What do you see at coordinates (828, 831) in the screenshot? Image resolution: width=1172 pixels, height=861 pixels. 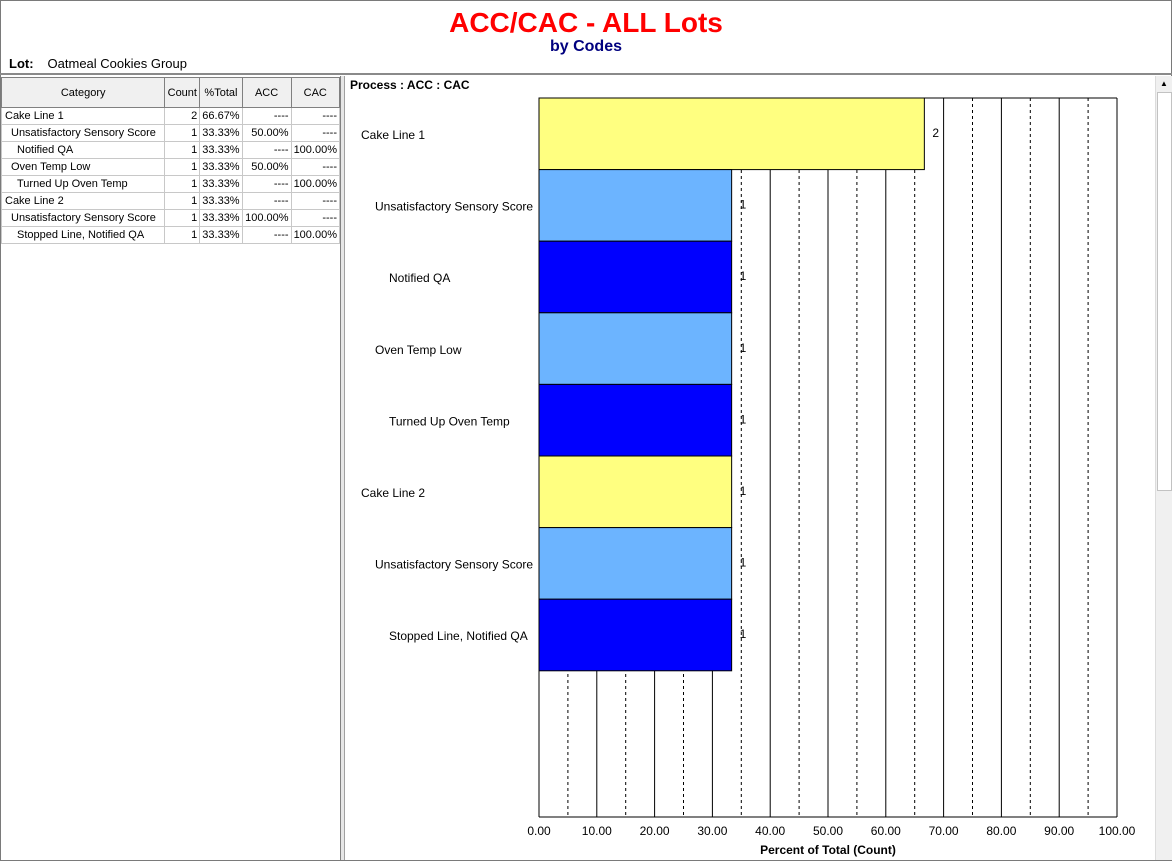 I see `x-tick-label: 50.00` at bounding box center [828, 831].